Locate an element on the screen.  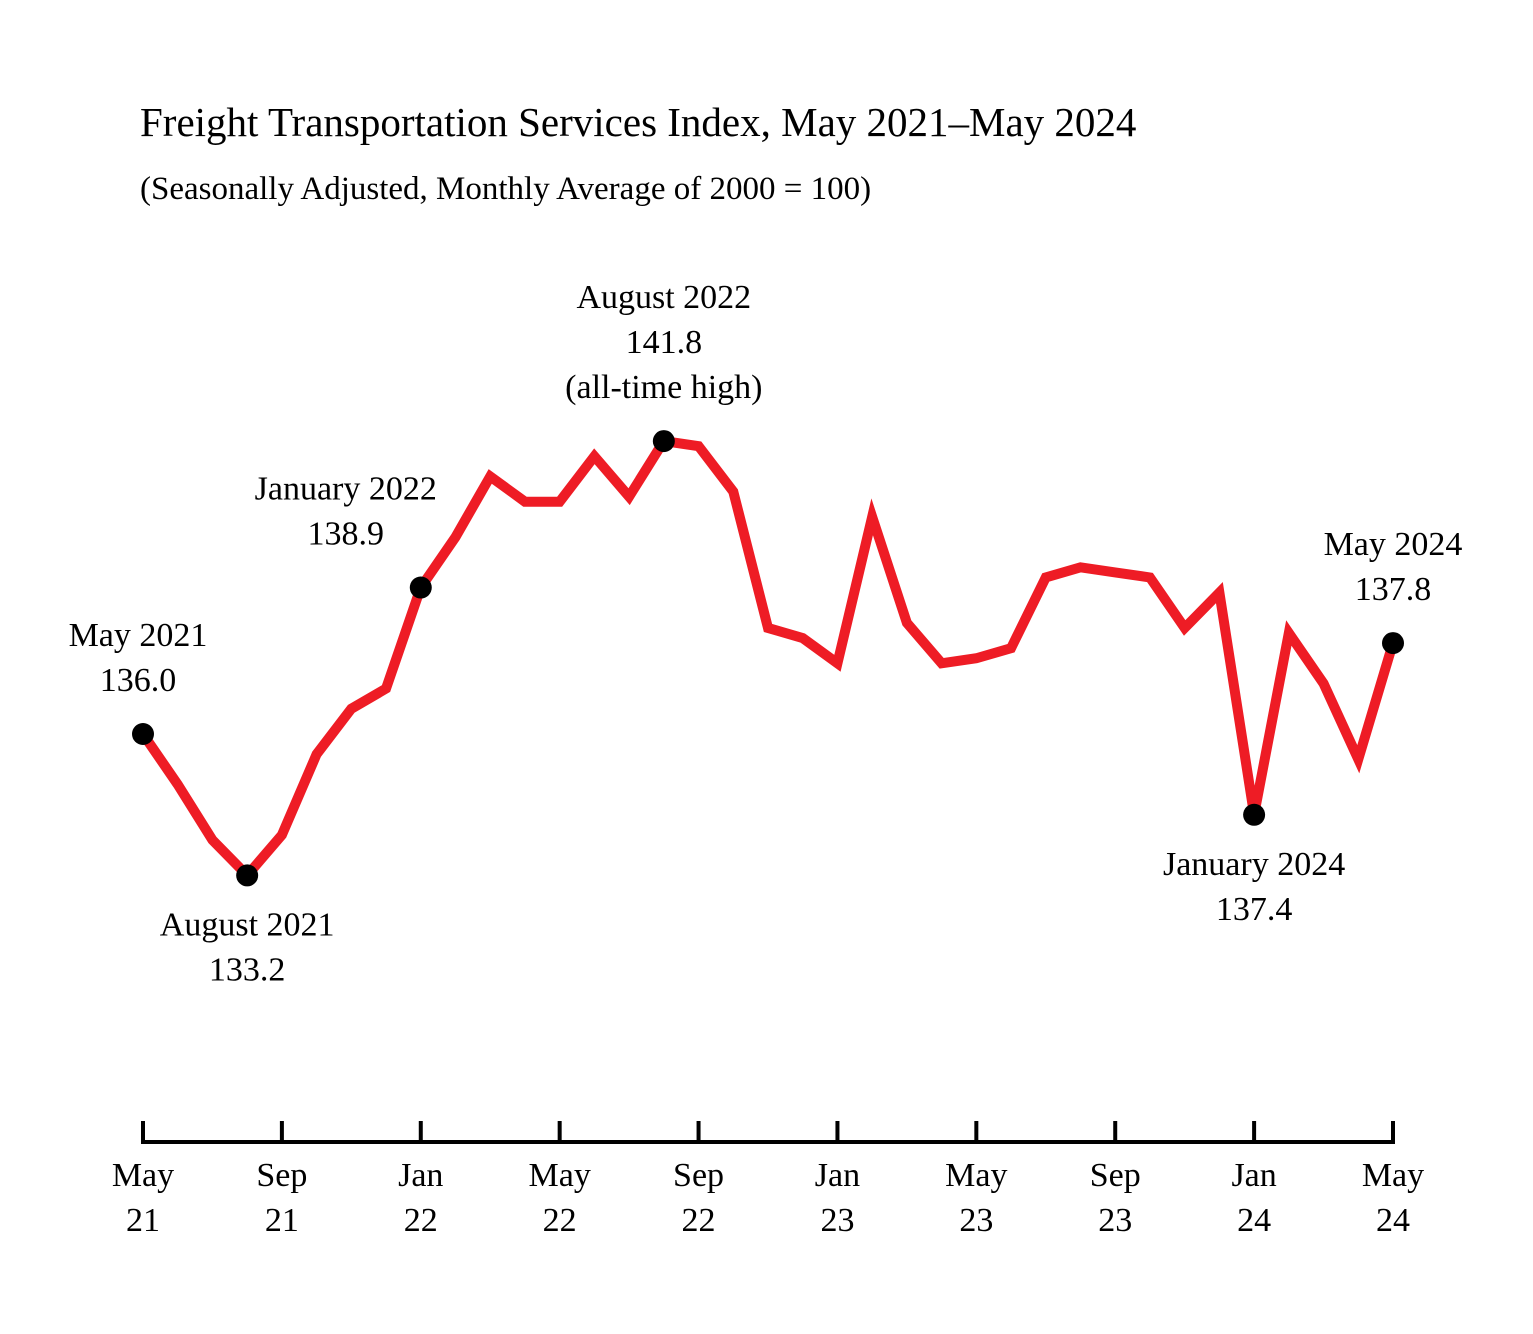
annotation-label: May 2021 is located at coordinates (138, 635).